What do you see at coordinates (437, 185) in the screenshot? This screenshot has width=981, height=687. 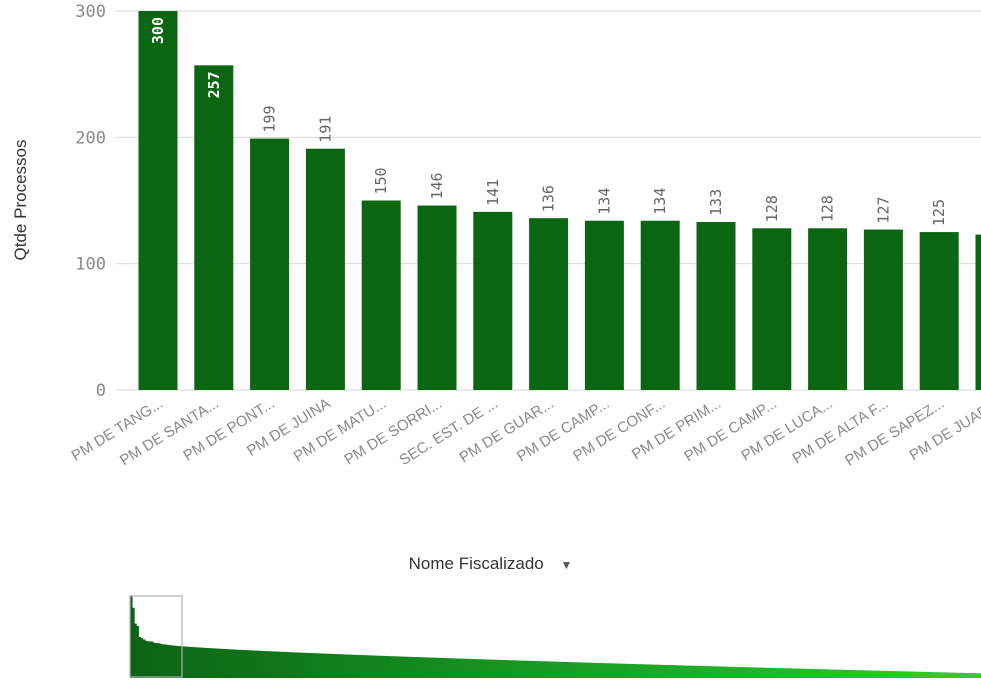 I see `data-label: 146` at bounding box center [437, 185].